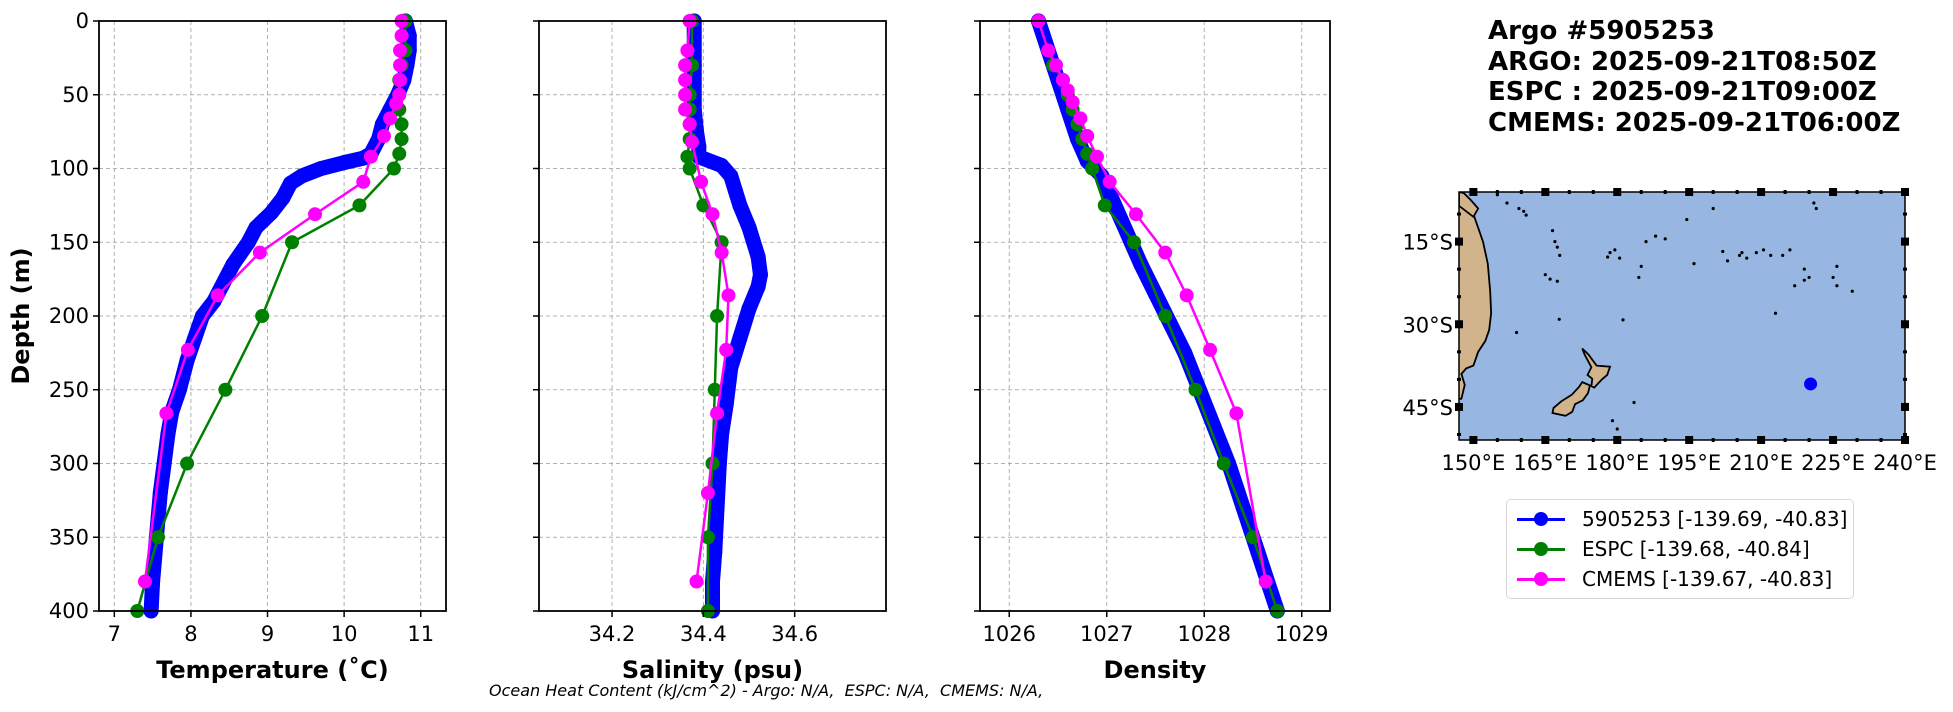 Image resolution: width=1953 pixels, height=712 pixels. What do you see at coordinates (1106, 634) in the screenshot?
I see `x-tick-label: 1027` at bounding box center [1106, 634].